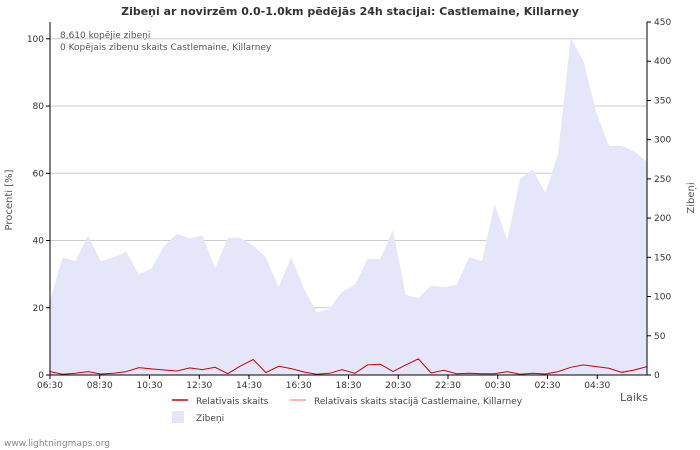 Image resolution: width=700 pixels, height=450 pixels. Describe the element at coordinates (39, 107) in the screenshot. I see `left-tick-label-80: 80` at that location.